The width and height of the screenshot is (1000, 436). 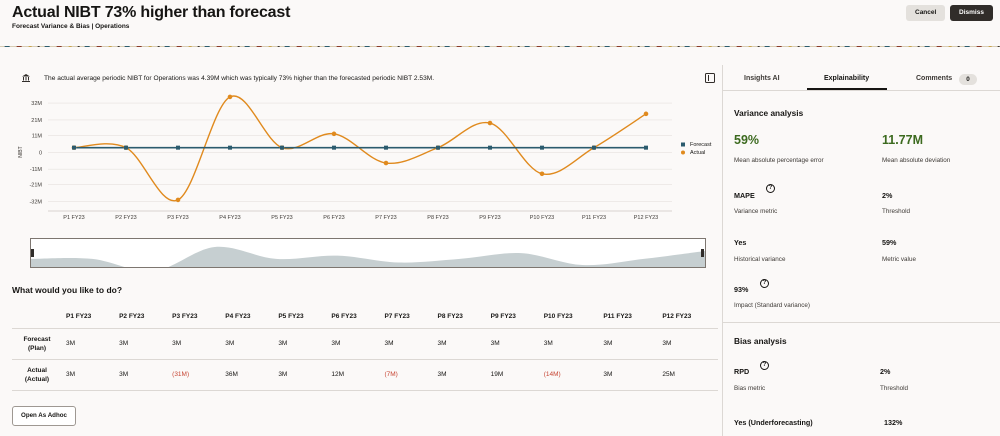 I want to click on comments-count-badge: 0, so click(x=968, y=79).